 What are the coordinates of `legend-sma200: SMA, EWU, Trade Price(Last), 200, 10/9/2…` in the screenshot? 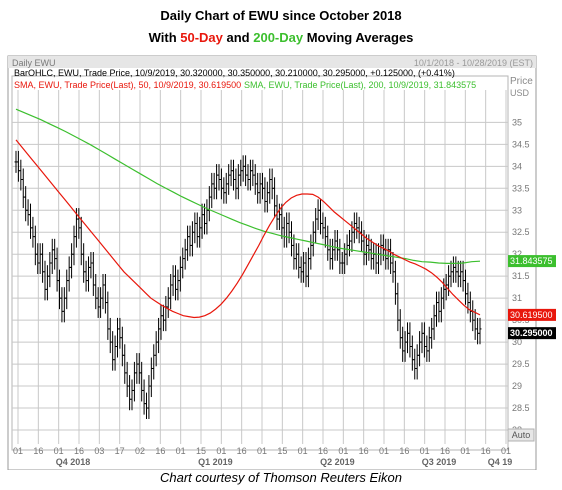 It's located at (360, 85).